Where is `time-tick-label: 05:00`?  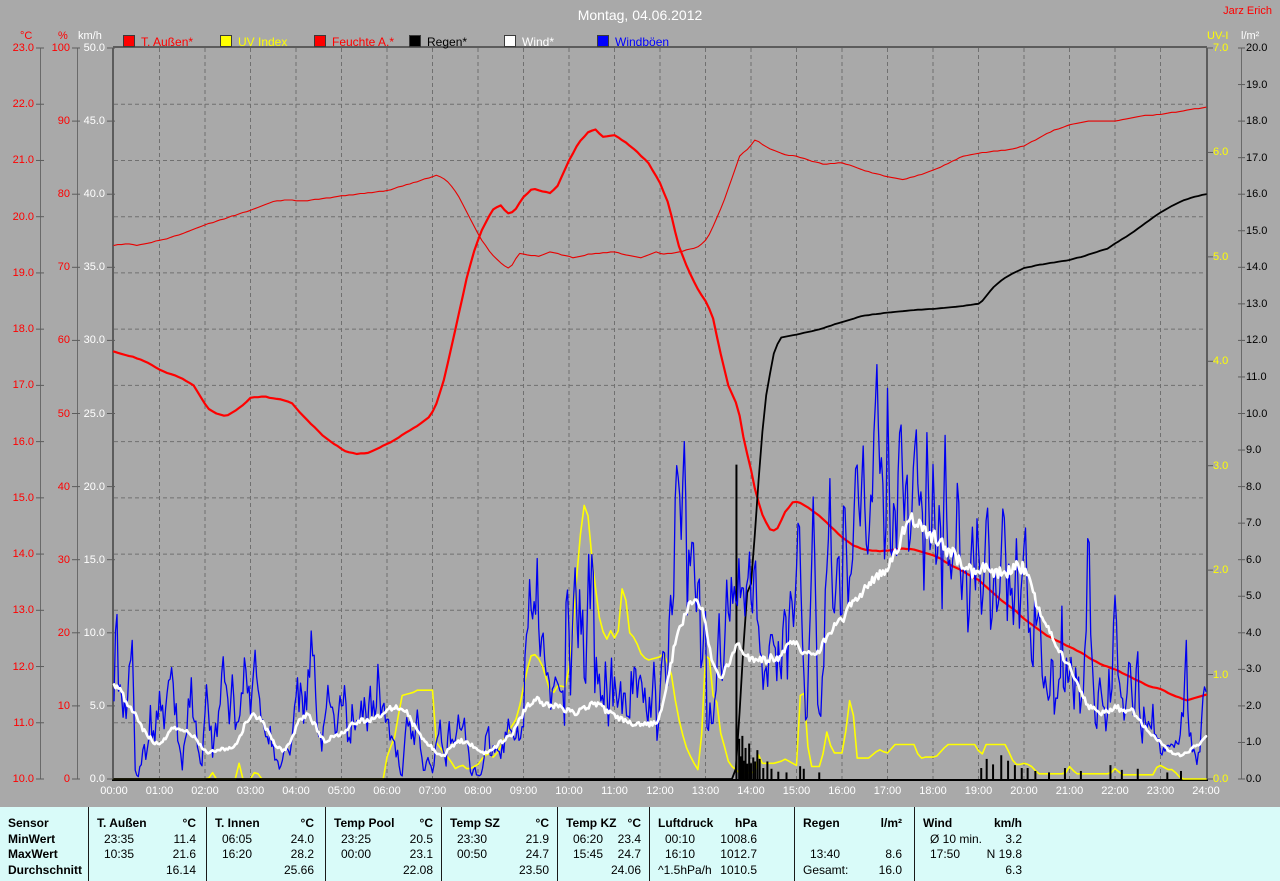 time-tick-label: 05:00 is located at coordinates (341, 791).